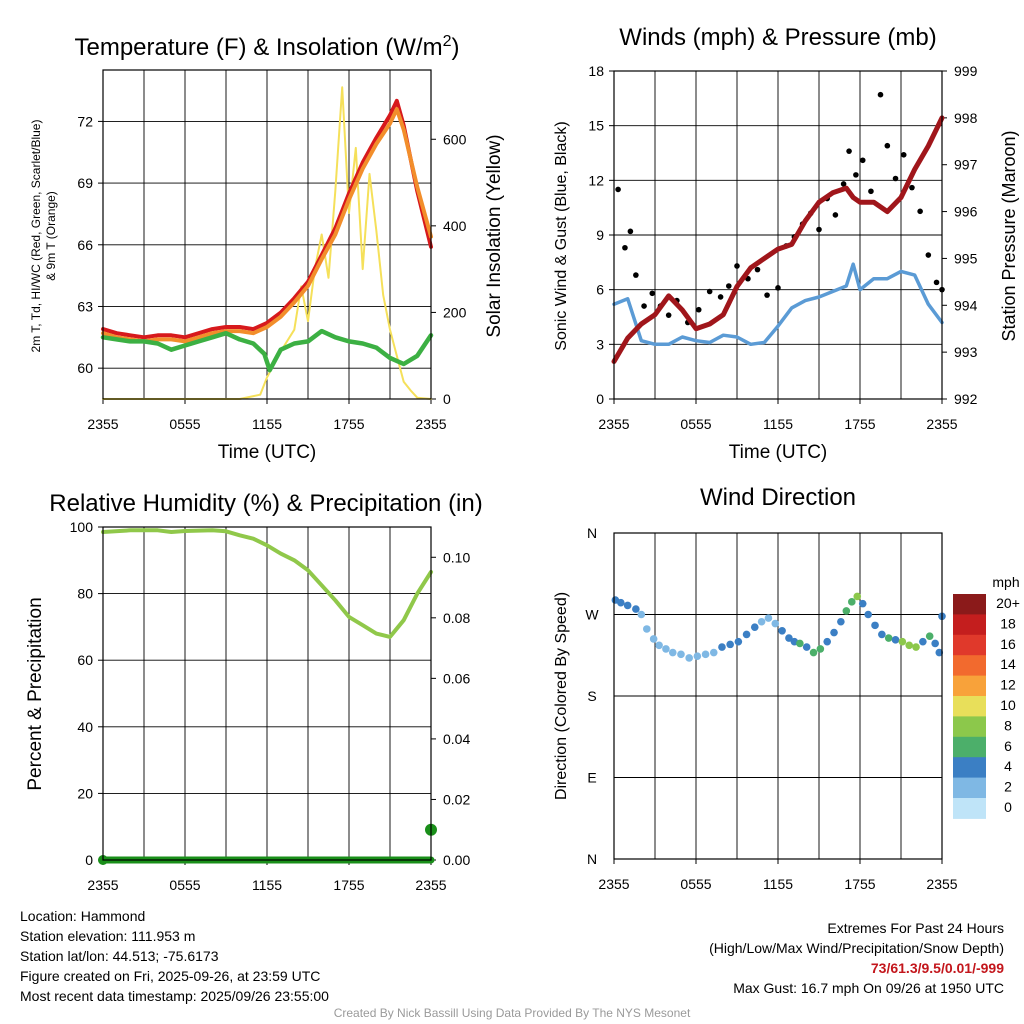  Describe the element at coordinates (184, 424) in the screenshot. I see `temp-x-tick: 0555` at that location.